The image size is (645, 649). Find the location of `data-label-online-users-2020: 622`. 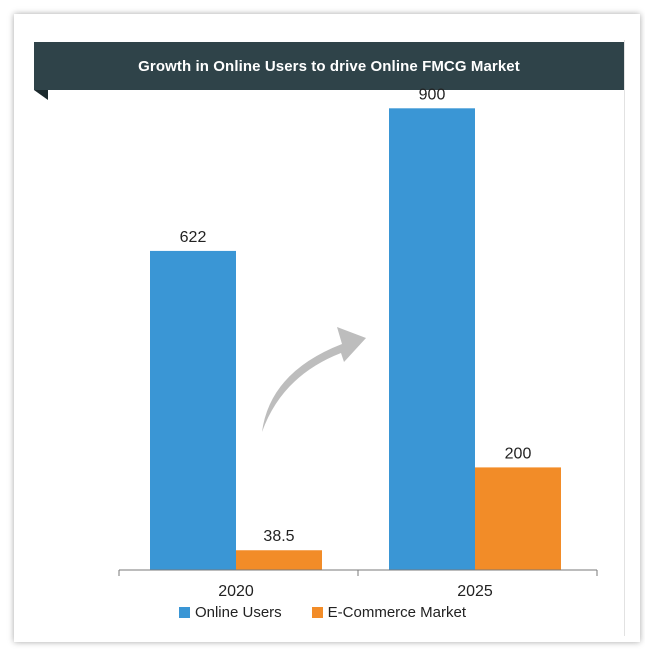

data-label-online-users-2020: 622 is located at coordinates (193, 237).